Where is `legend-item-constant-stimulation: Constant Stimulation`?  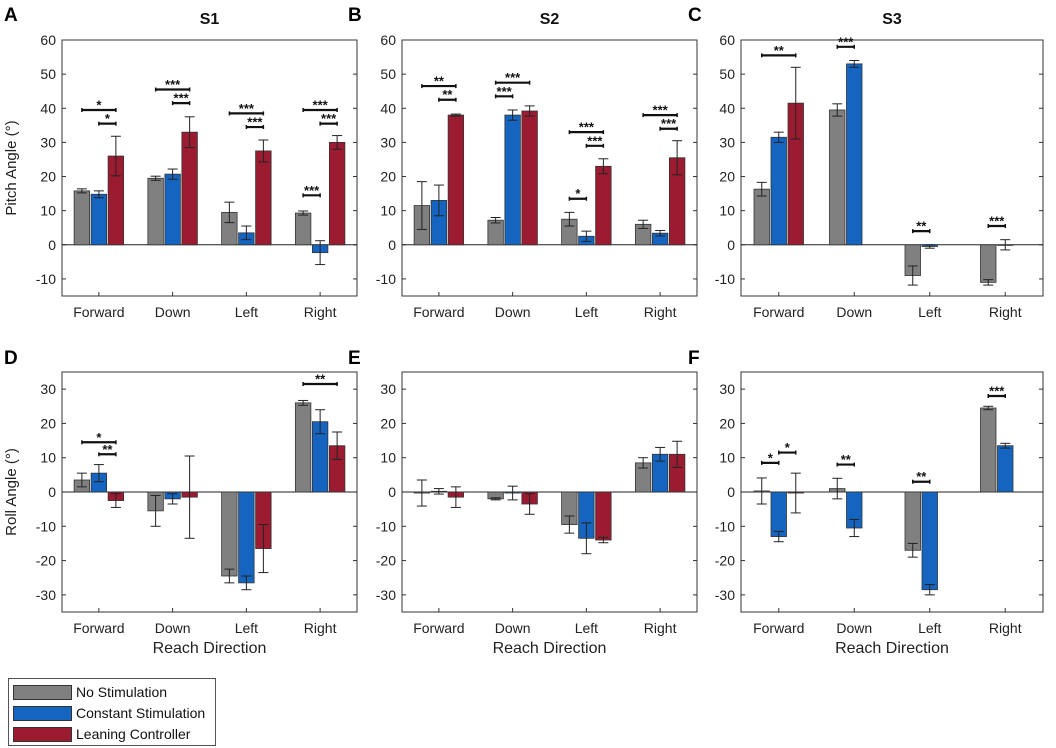 legend-item-constant-stimulation: Constant Stimulation is located at coordinates (109, 713).